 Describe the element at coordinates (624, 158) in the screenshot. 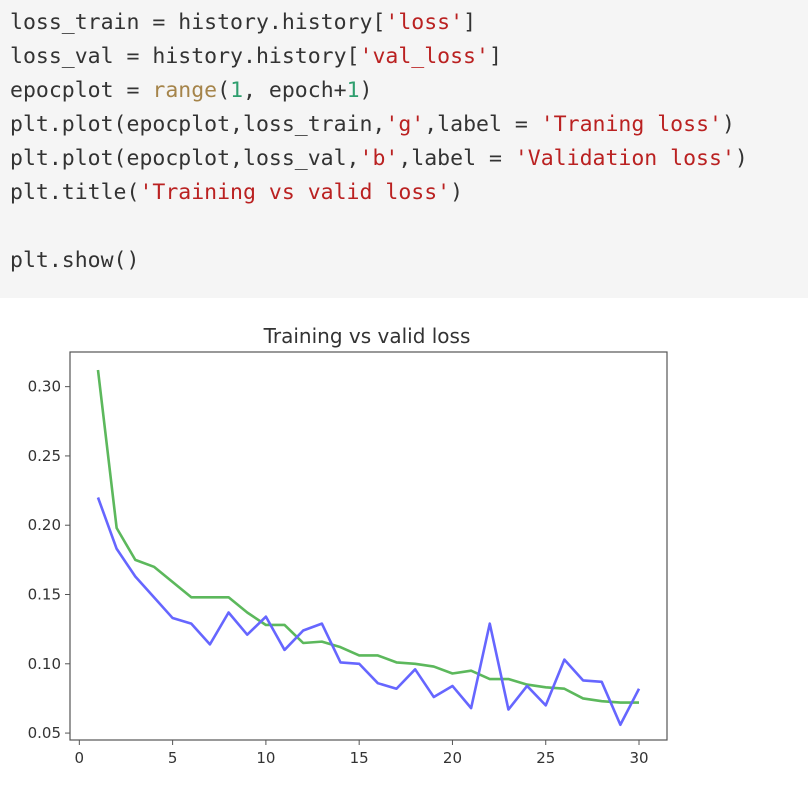

I see `code-token: 'Validation loss'` at that location.